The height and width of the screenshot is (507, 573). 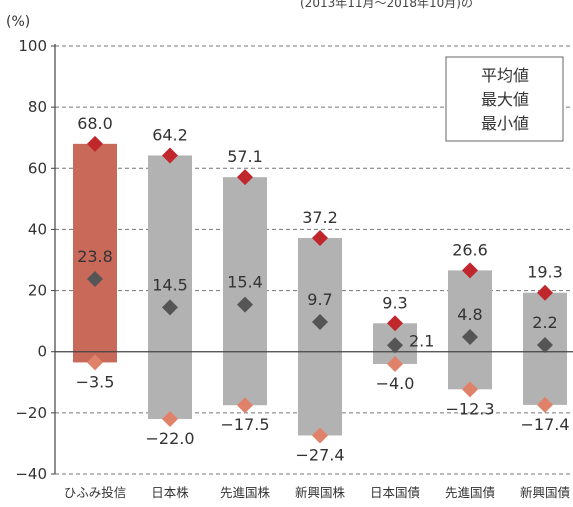 I want to click on min-value-label: −27.4, so click(x=319, y=454).